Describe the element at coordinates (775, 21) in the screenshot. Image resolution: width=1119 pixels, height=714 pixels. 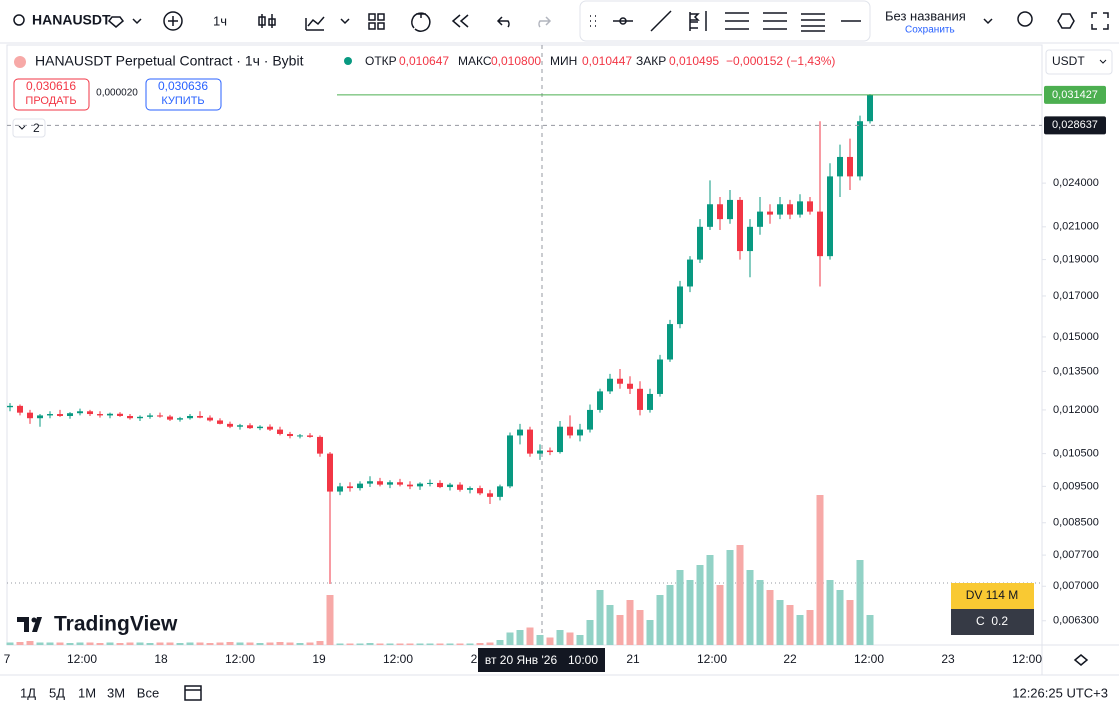
I see `pitchfork-tool` at that location.